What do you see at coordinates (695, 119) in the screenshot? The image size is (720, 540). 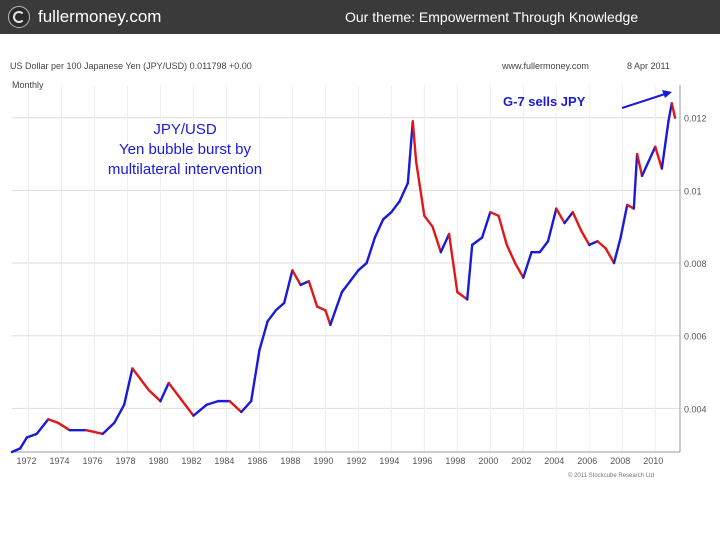 I see `y-tick-label: 0.012` at bounding box center [695, 119].